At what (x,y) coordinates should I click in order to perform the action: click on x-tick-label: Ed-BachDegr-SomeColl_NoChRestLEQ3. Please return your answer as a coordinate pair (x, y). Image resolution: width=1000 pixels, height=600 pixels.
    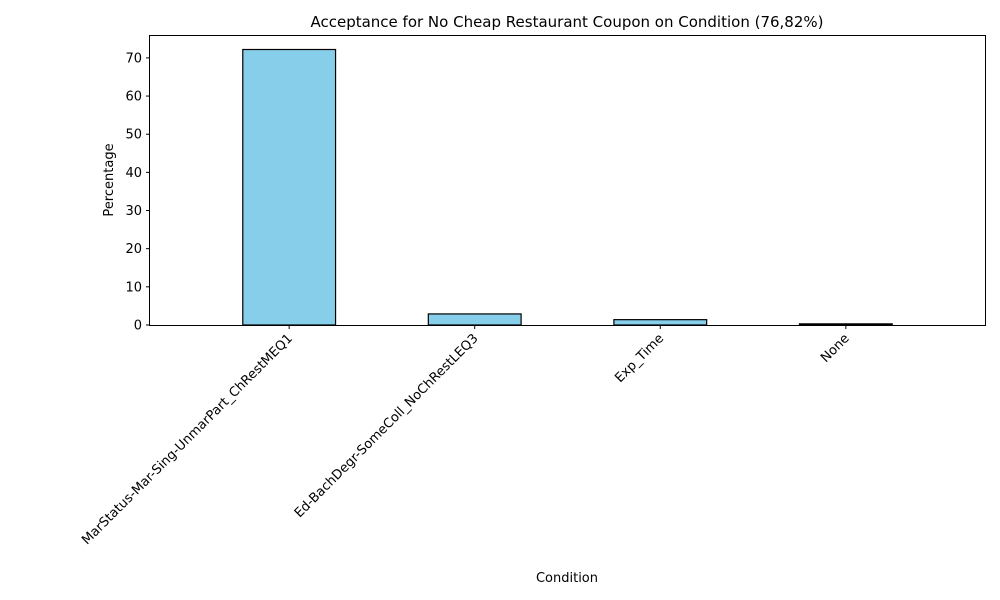
    Looking at the image, I should click on (387, 426).